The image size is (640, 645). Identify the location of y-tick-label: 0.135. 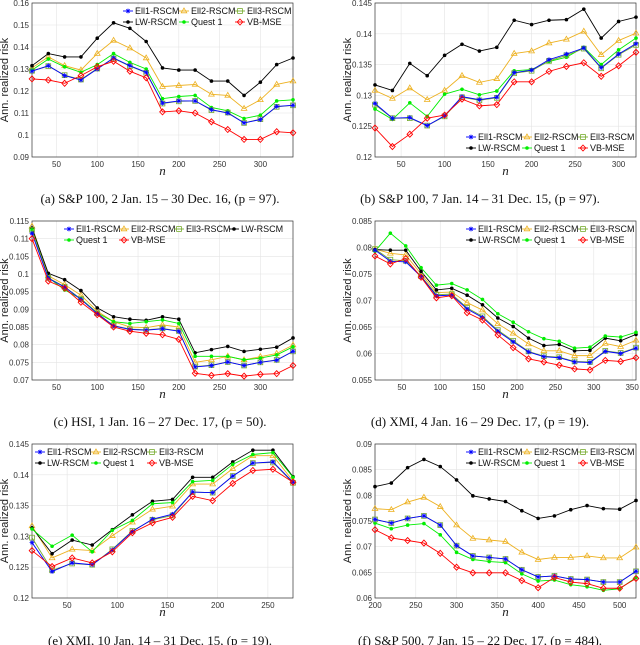
(19, 506).